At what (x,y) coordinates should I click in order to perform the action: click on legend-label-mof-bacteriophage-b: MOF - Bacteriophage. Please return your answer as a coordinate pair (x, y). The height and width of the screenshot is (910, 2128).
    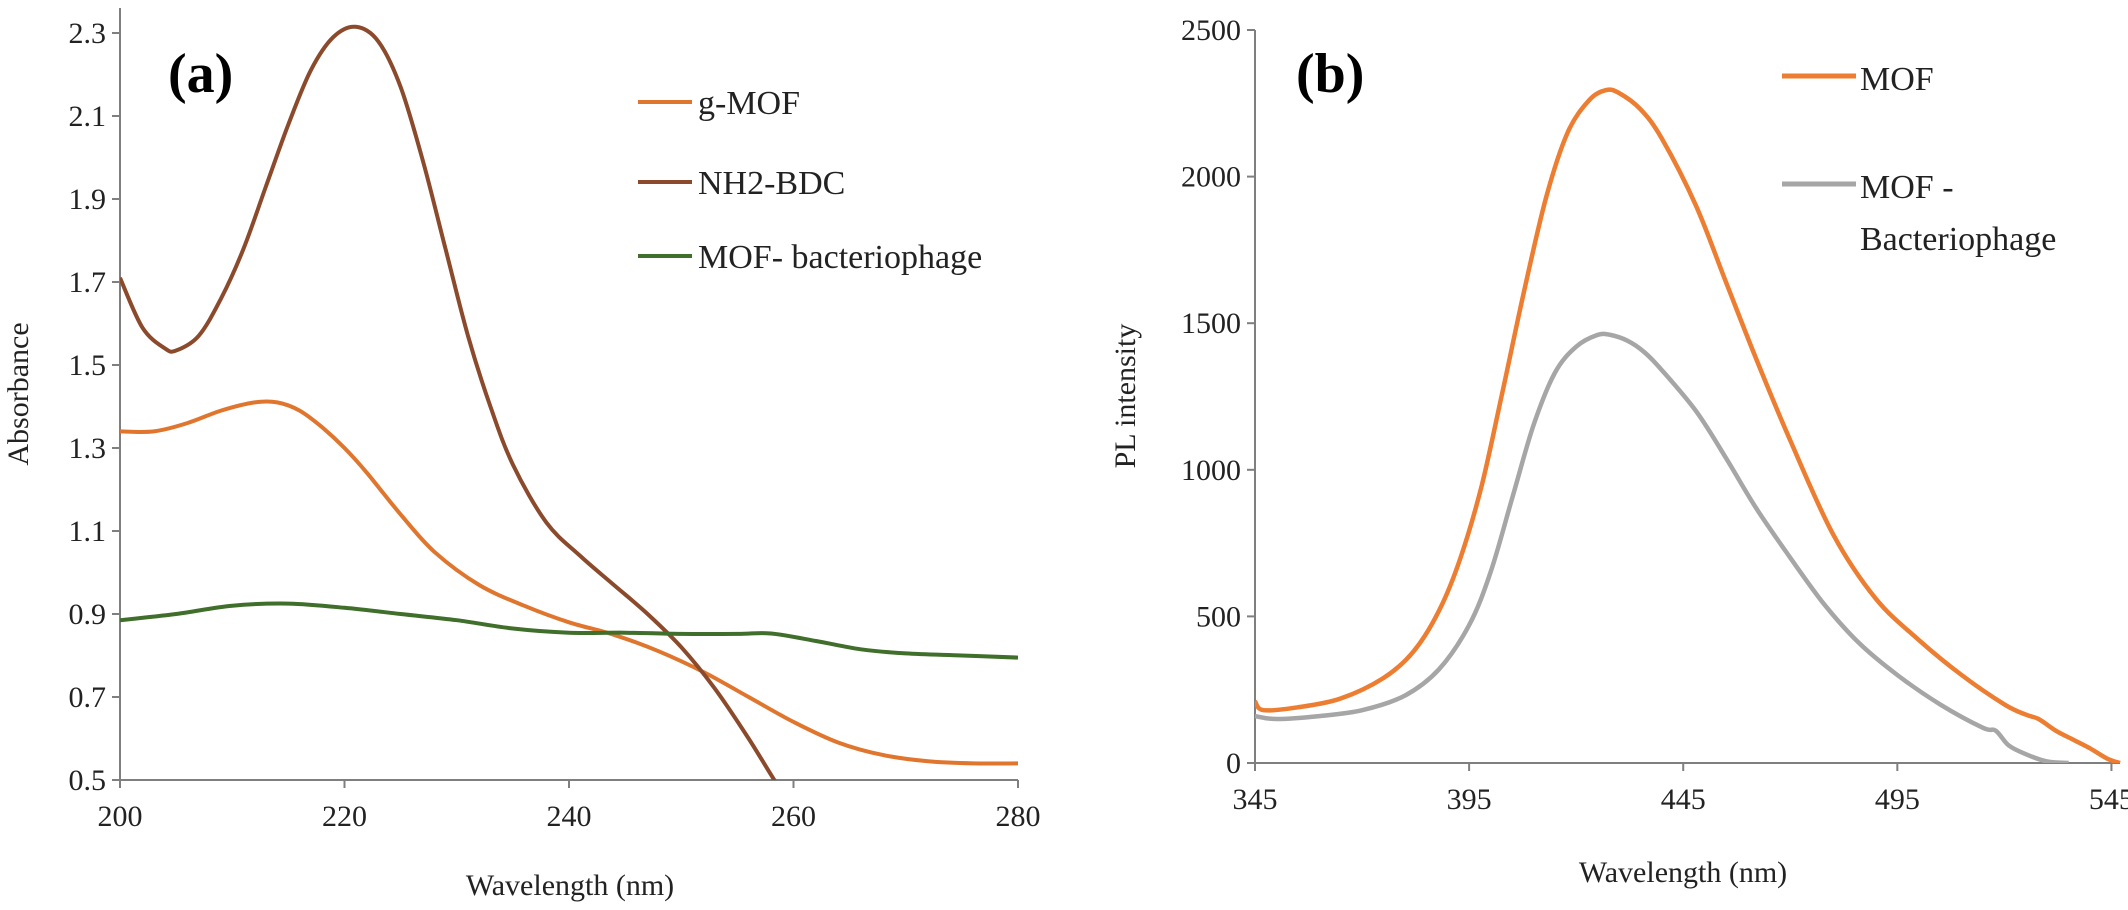
    Looking at the image, I should click on (1958, 213).